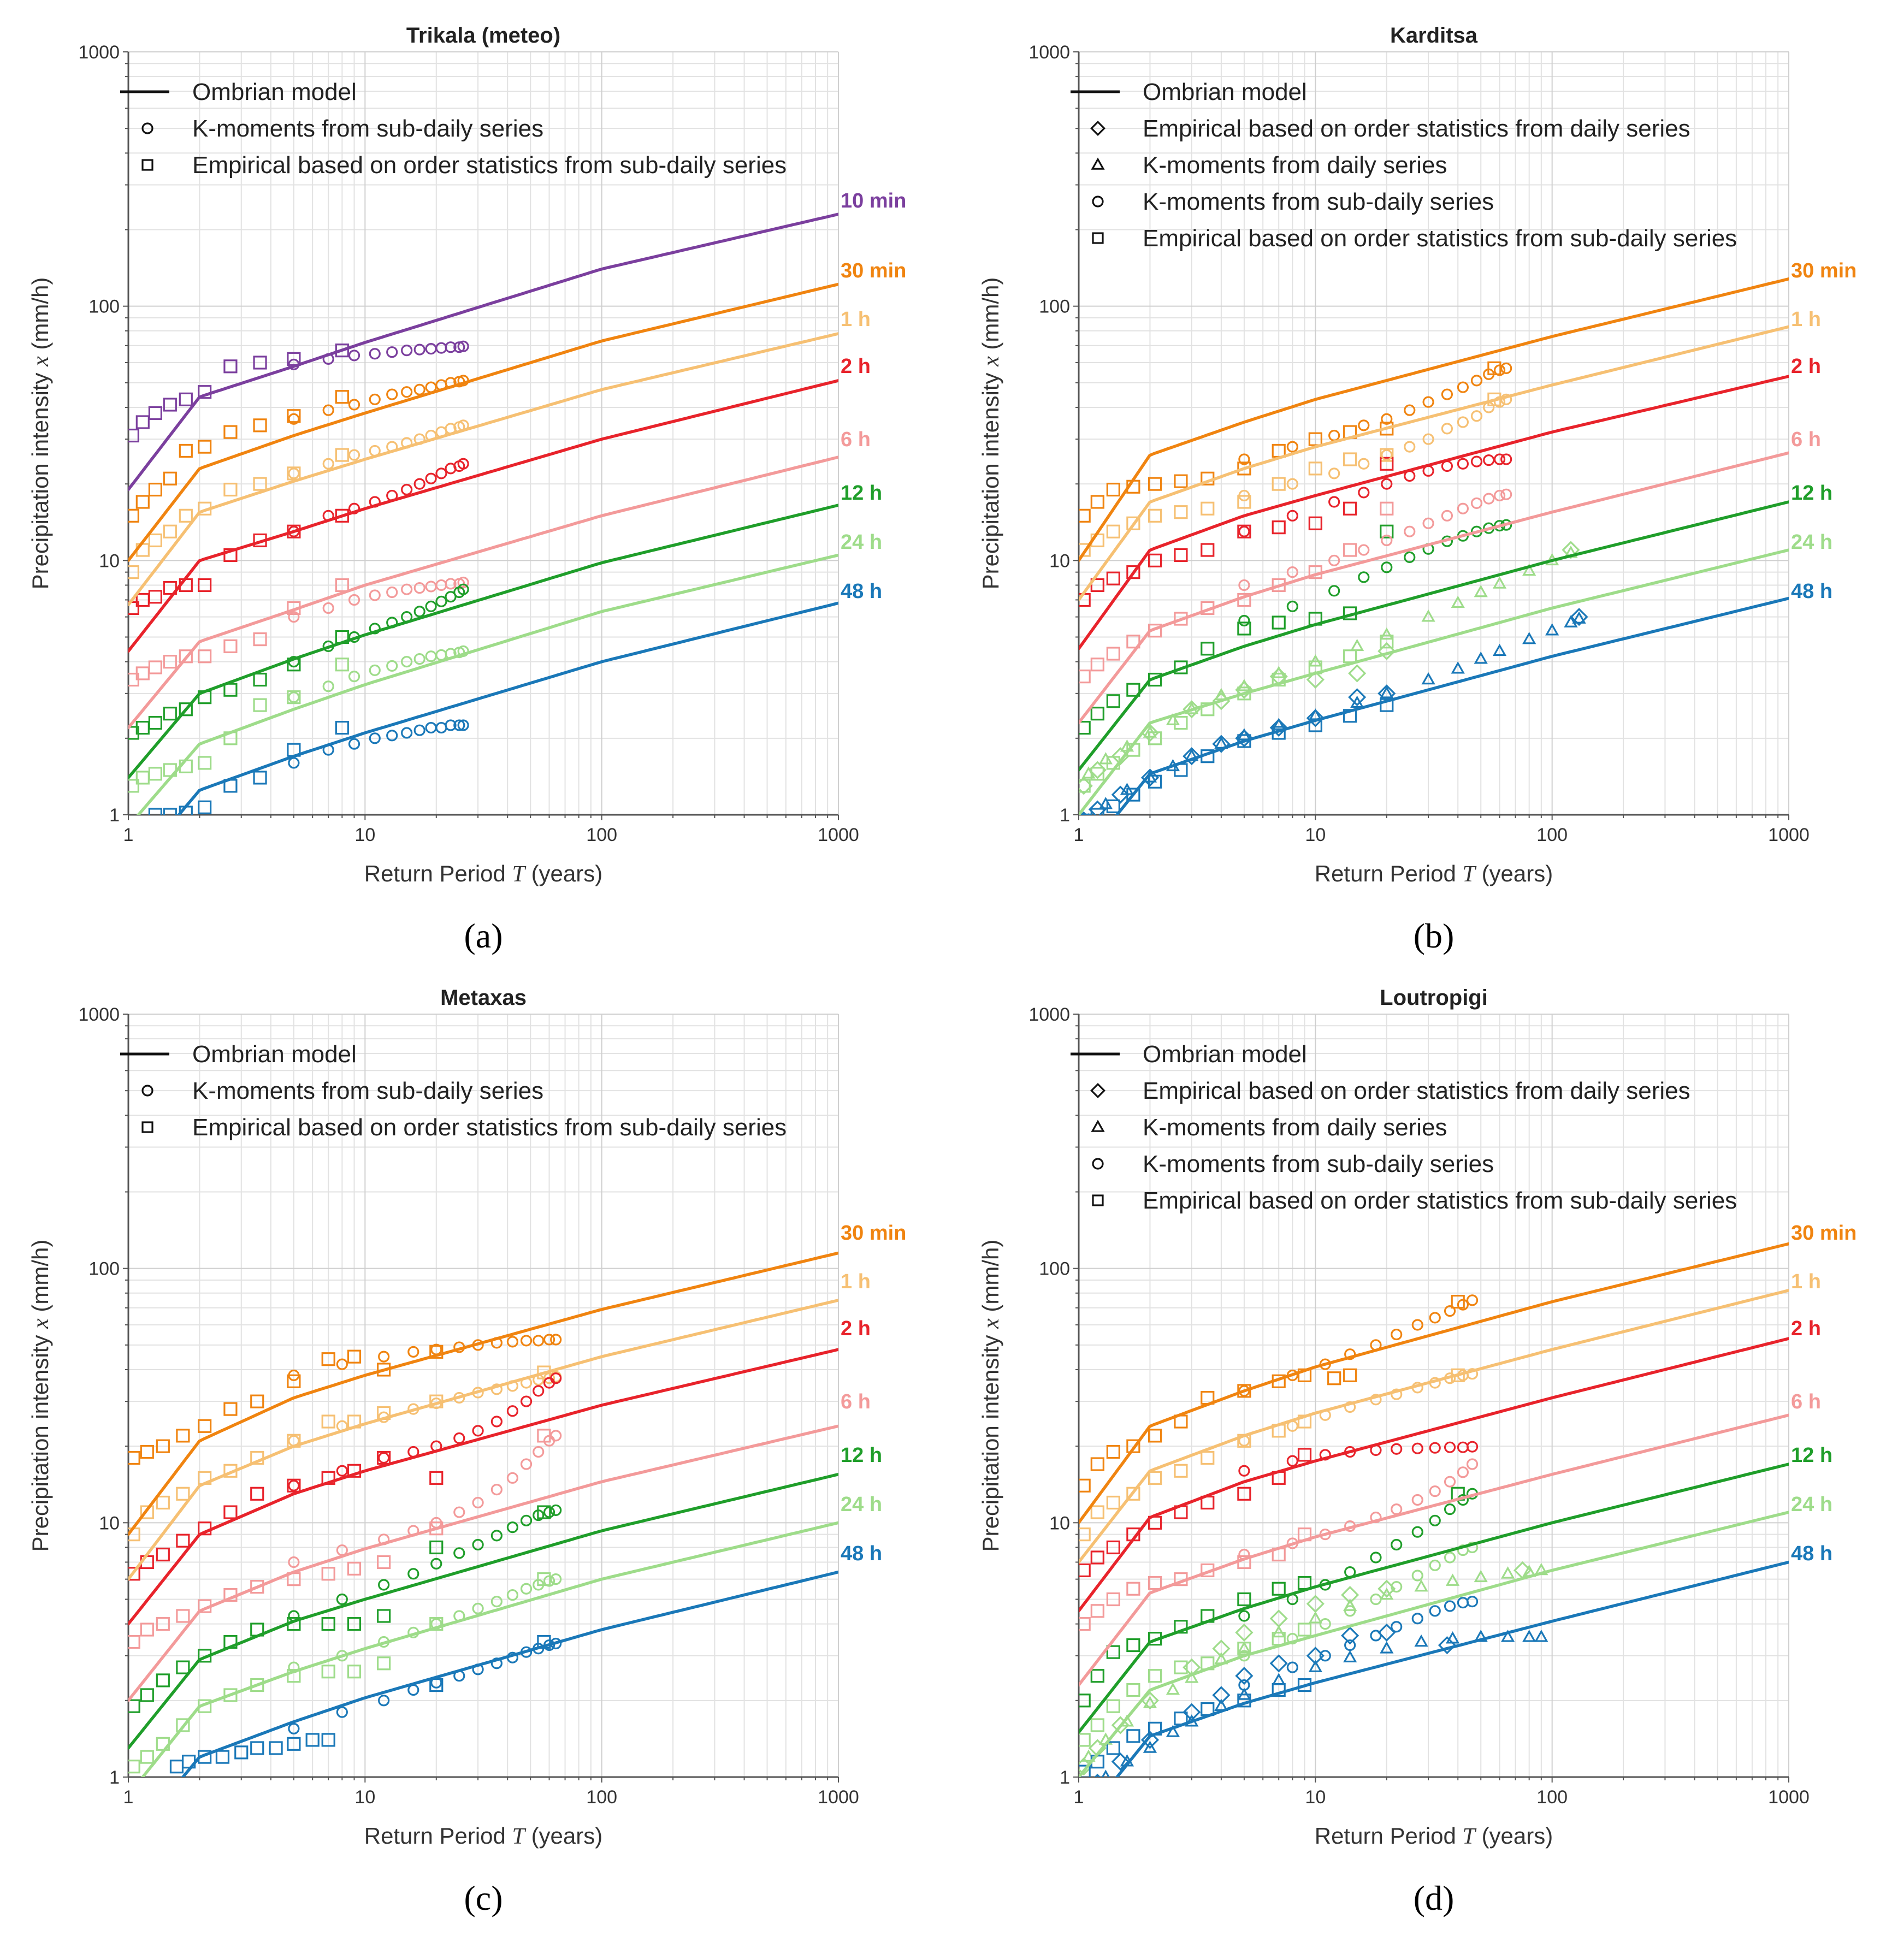  Describe the element at coordinates (509, 1673) in the screenshot. I see `model-curve-48-h` at that location.